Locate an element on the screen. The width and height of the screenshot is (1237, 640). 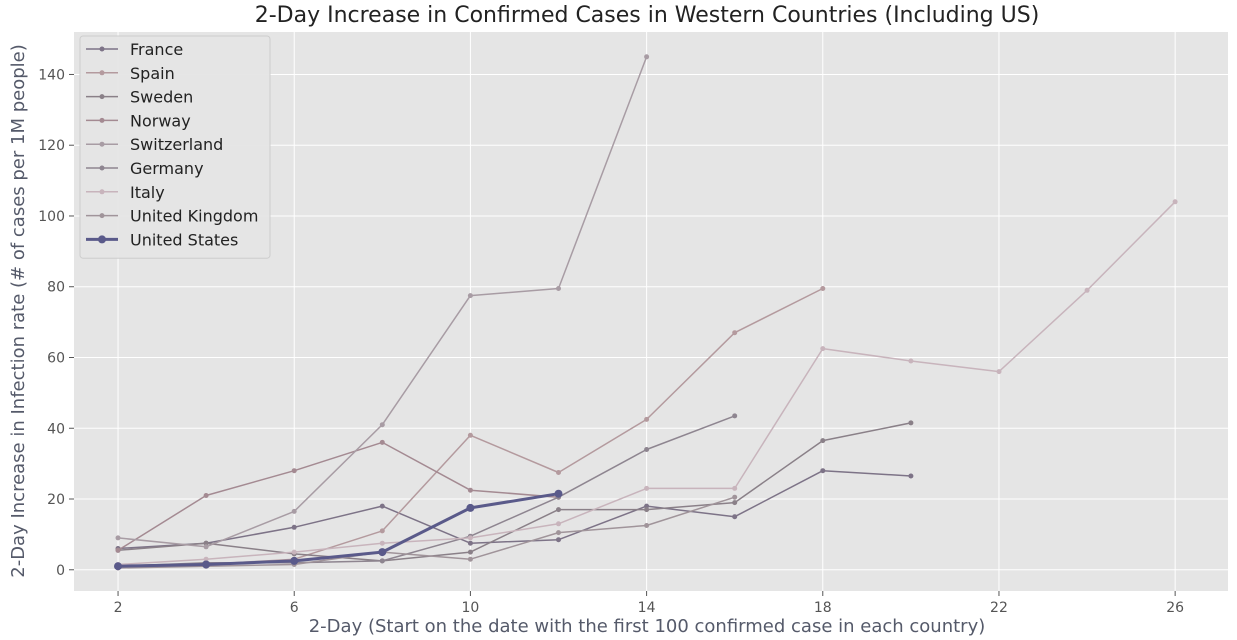
legend-item: United Kingdom is located at coordinates (172, 216).